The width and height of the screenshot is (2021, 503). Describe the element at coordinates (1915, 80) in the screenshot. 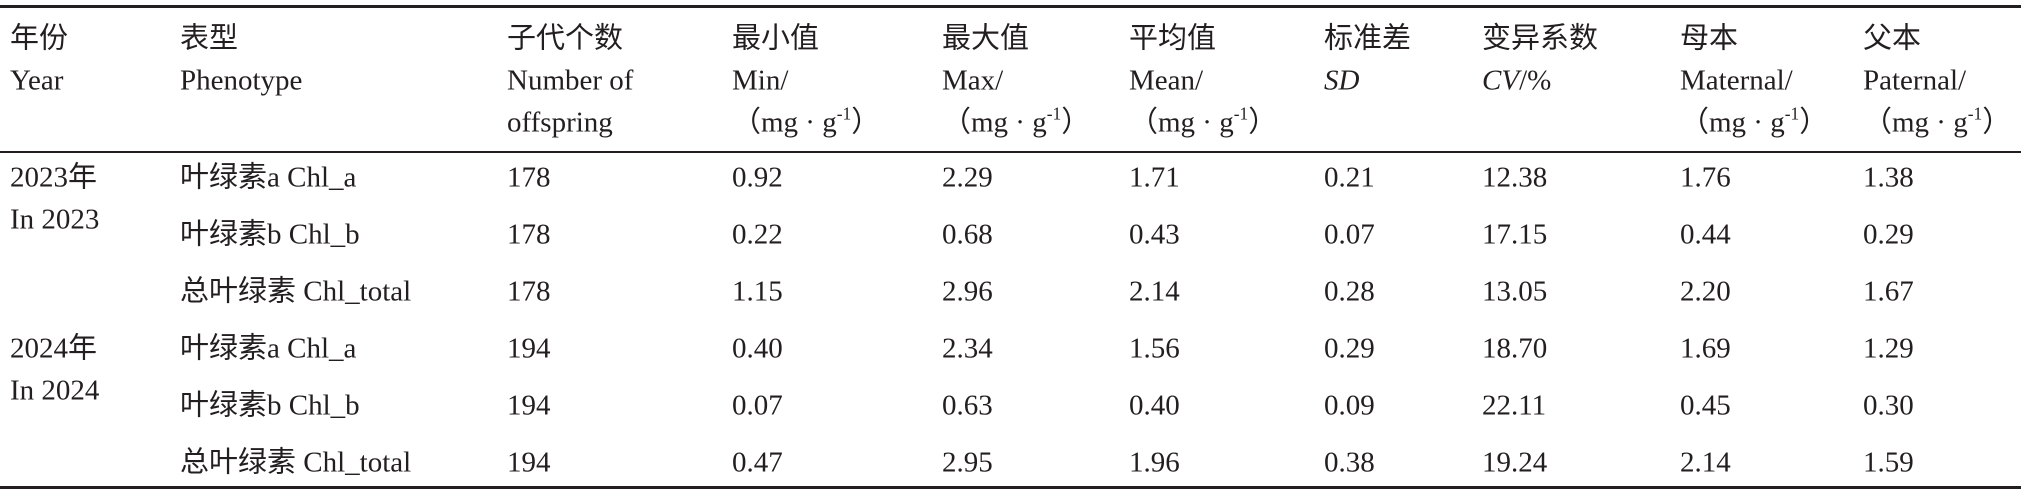

I see `header-text: Paternal/` at that location.